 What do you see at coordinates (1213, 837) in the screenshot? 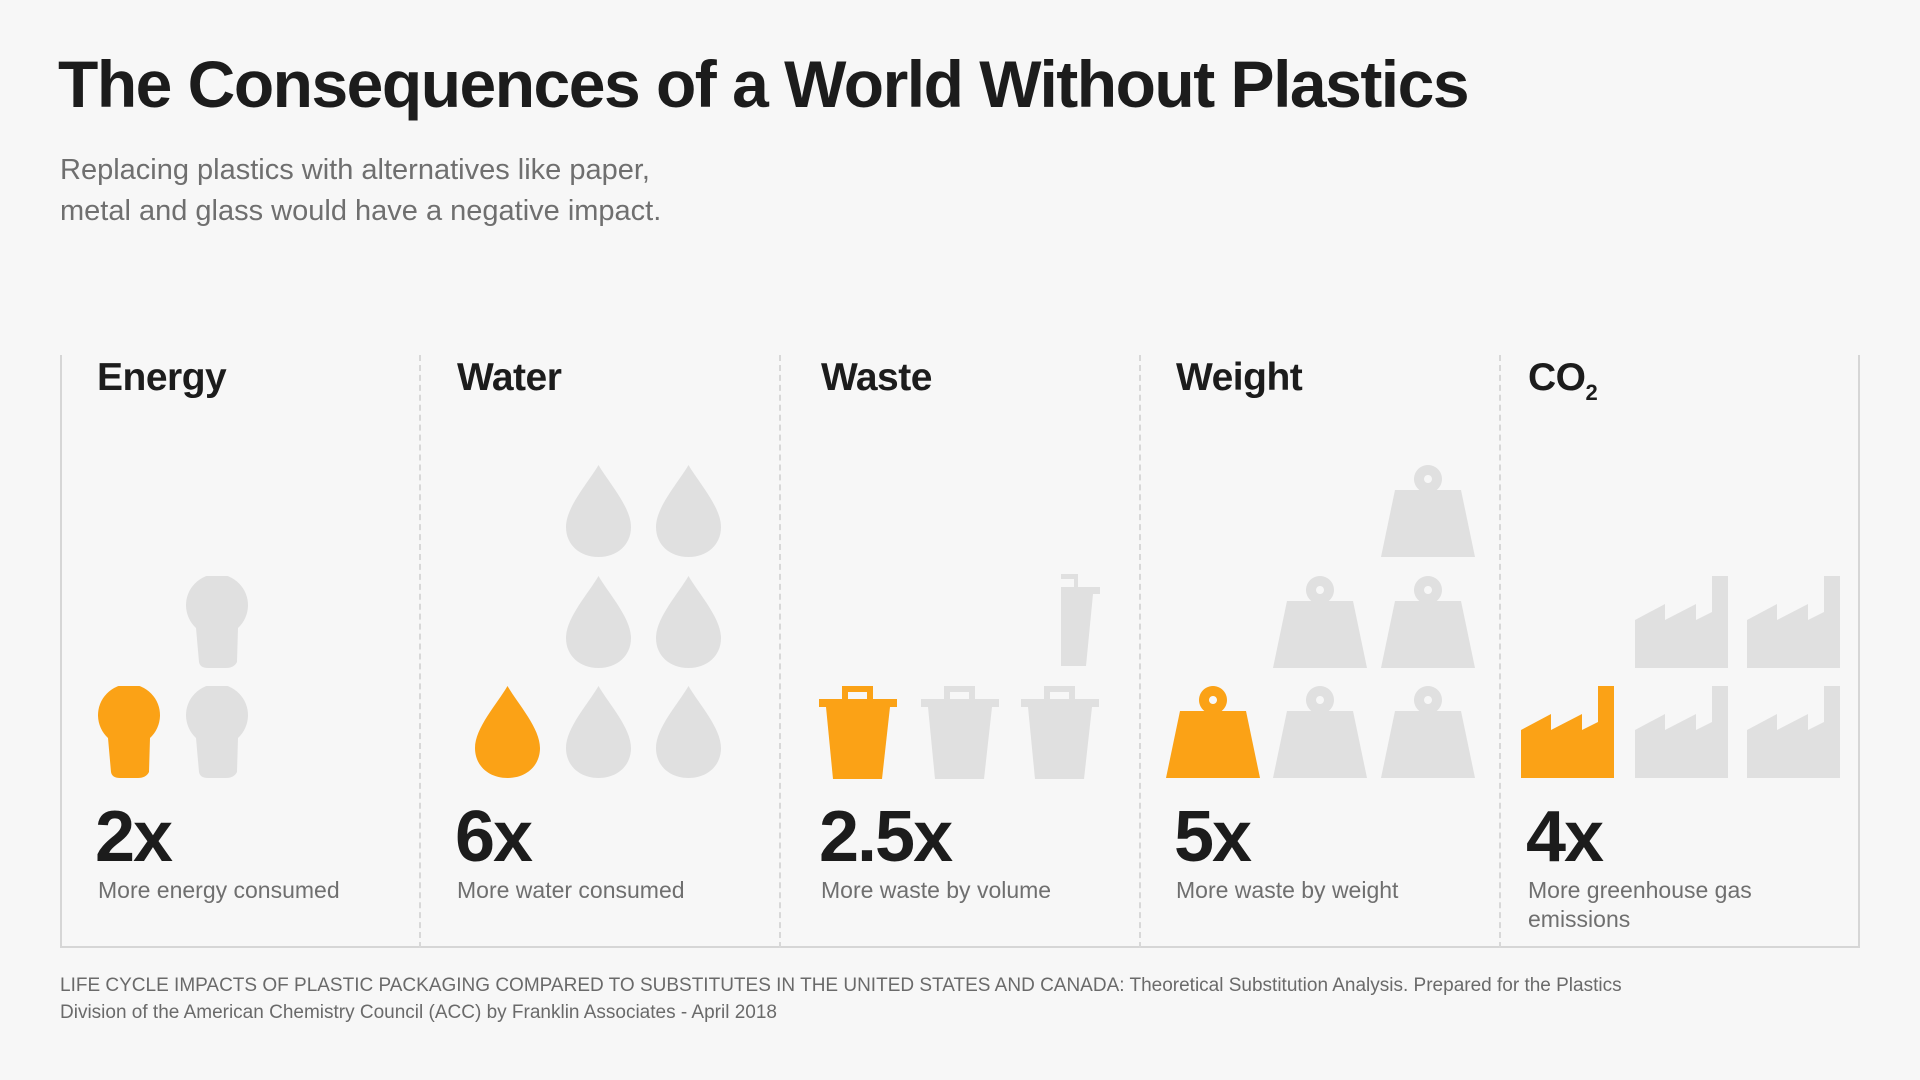
I see `metric-value-weight: 5x` at bounding box center [1213, 837].